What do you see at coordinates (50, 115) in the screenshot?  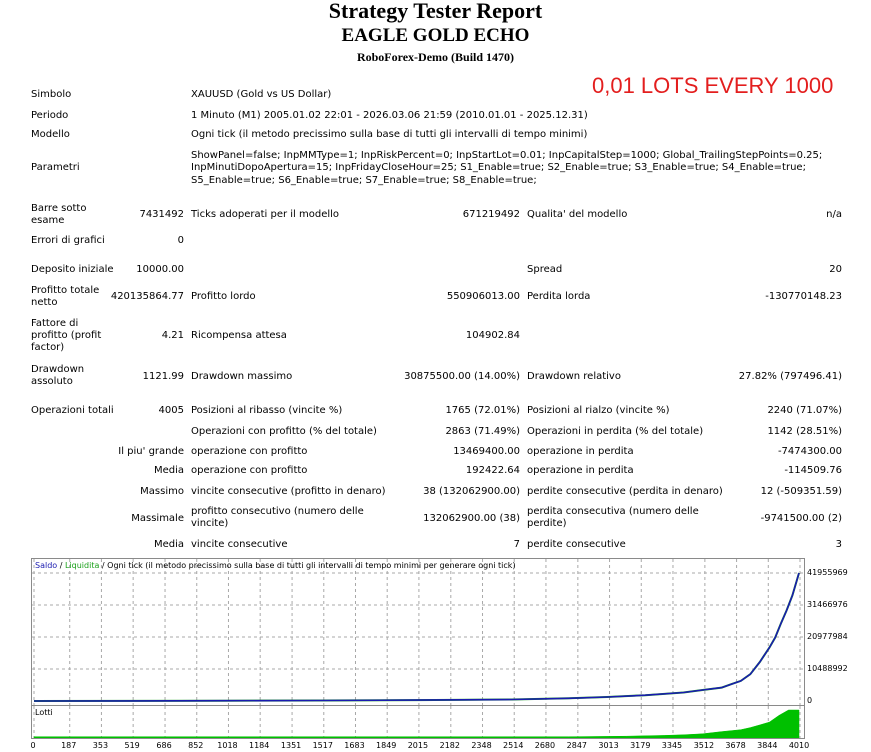 I see `periodo-label: Periodo` at bounding box center [50, 115].